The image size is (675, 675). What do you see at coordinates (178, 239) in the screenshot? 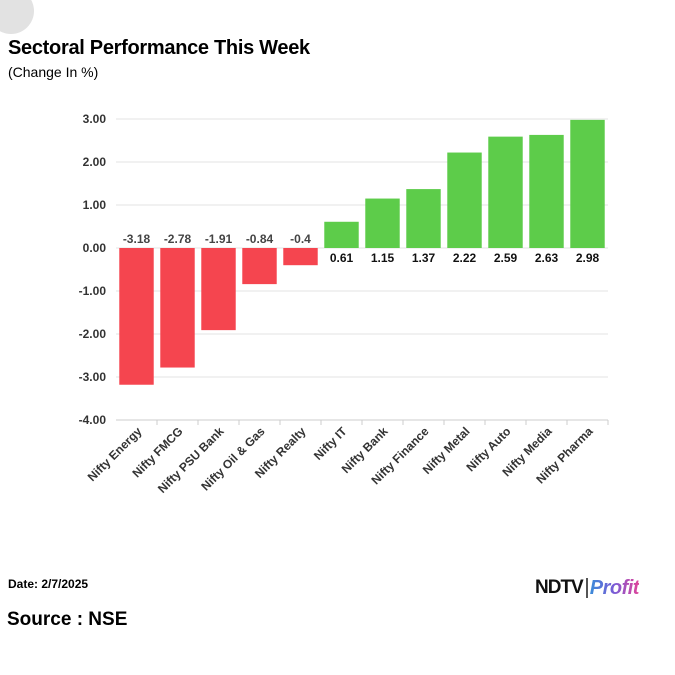
I see `data-label: -2.78` at bounding box center [178, 239].